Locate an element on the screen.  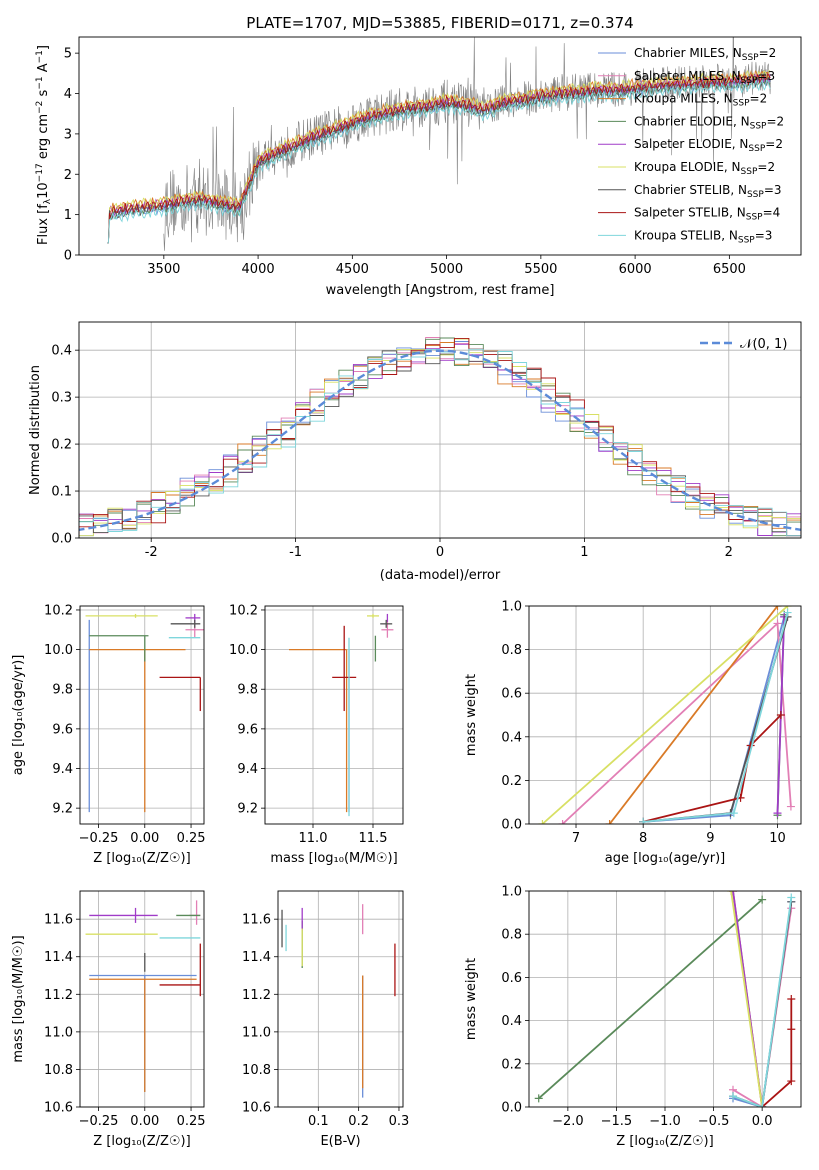
mass-weight-vs-z-xtick-label: −2.0 is located at coordinates (568, 1121).